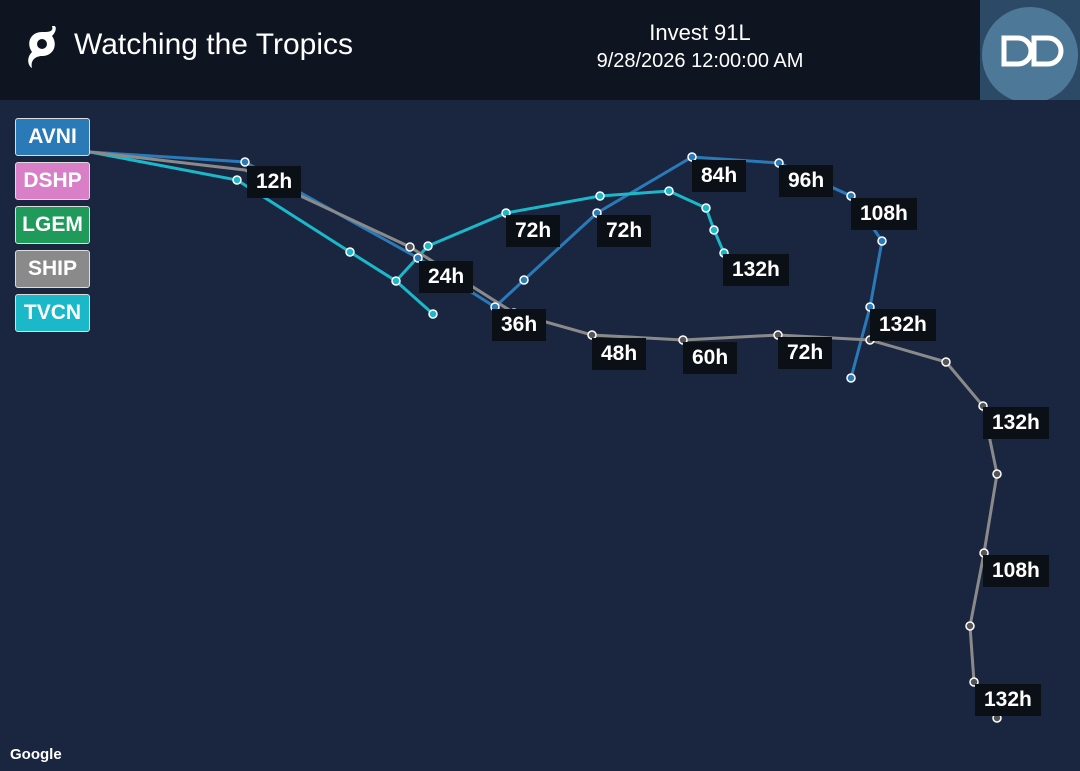 The image size is (1080, 771). I want to click on forecast-hour-label: 24h, so click(446, 277).